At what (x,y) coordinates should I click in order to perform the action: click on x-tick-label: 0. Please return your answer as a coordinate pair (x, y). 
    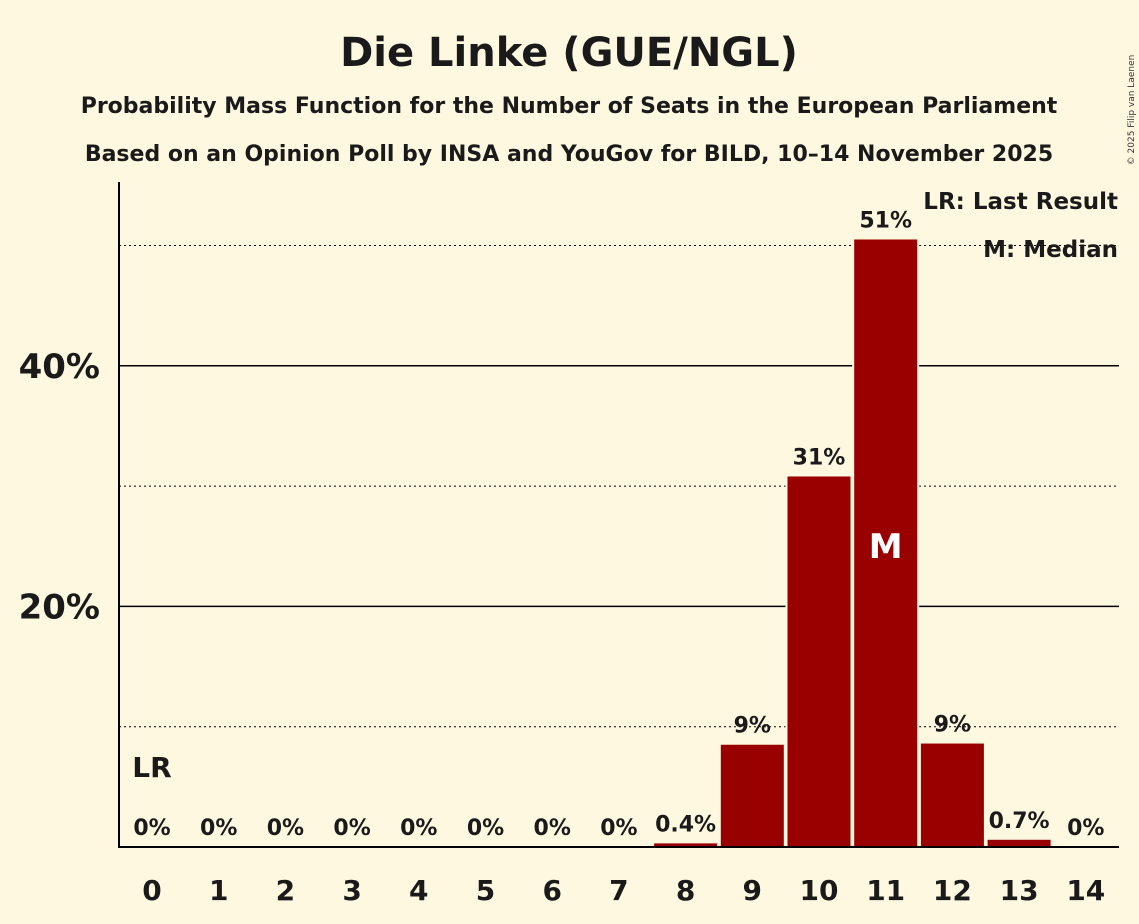
    Looking at the image, I should click on (151, 890).